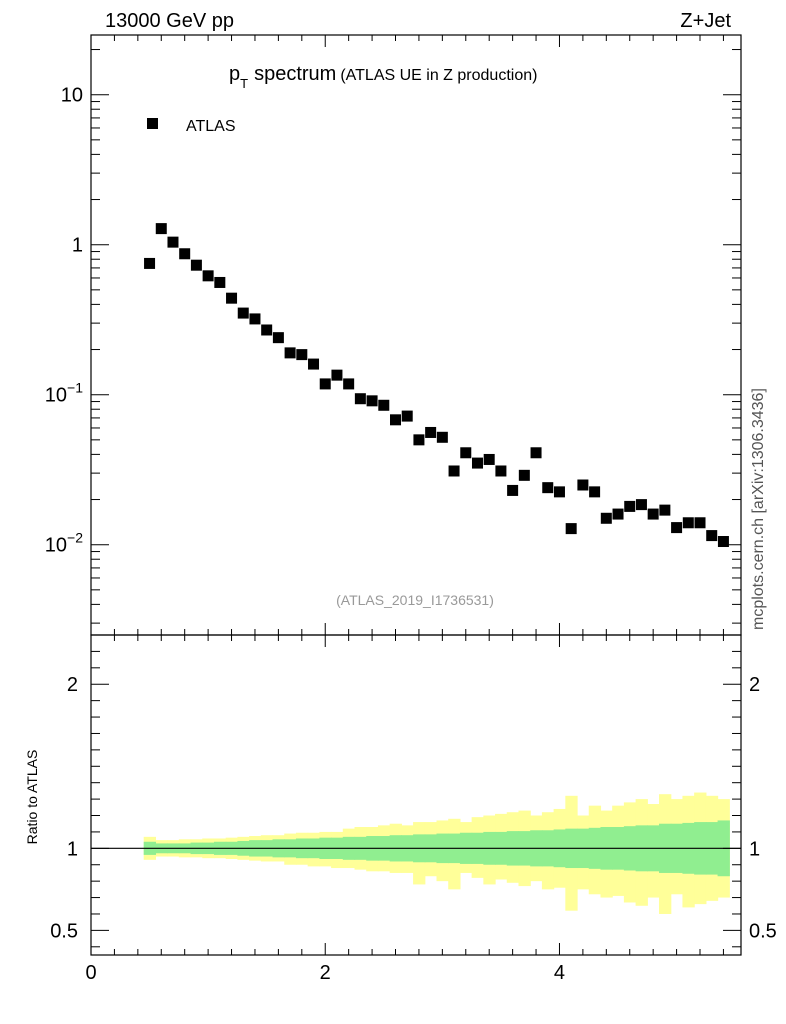  Describe the element at coordinates (64, 931) in the screenshot. I see `ratio-y-tick-label-left: 0.5` at that location.